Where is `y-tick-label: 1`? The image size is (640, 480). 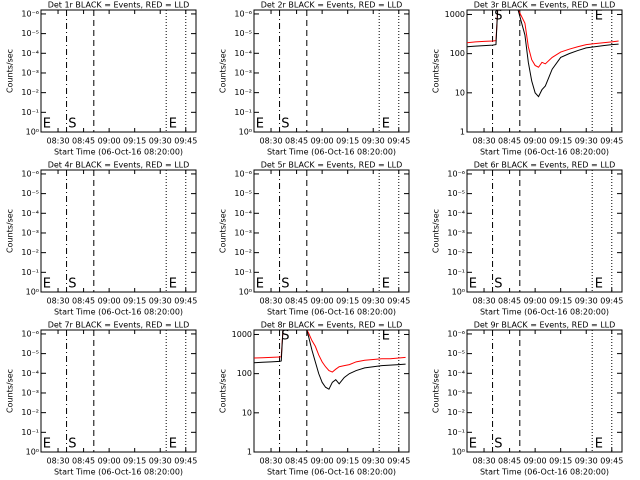 y-tick-label: 1 is located at coordinates (462, 132).